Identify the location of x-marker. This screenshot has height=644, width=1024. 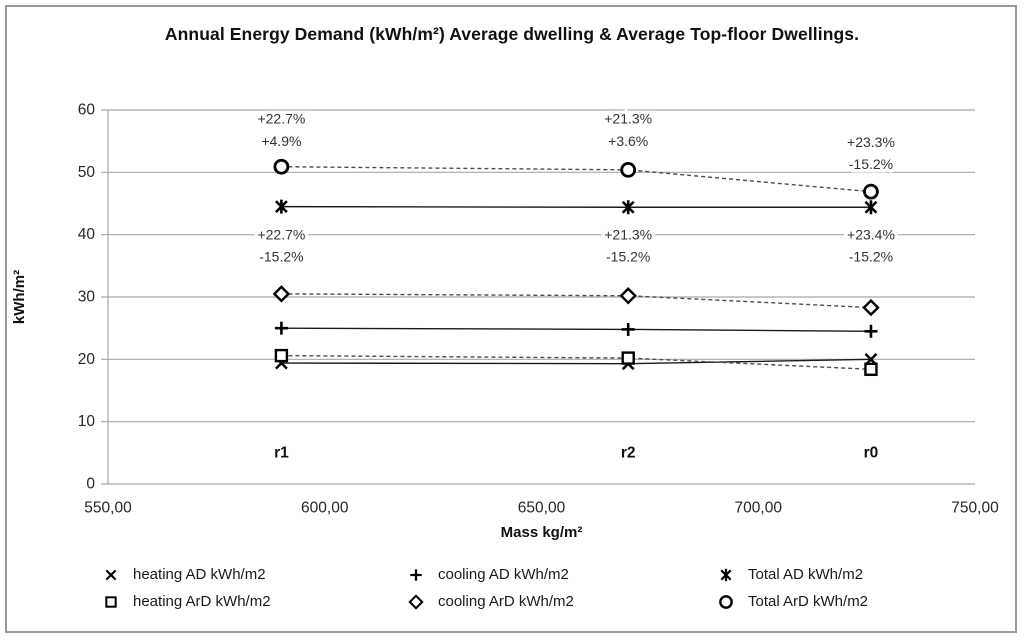
(111, 574).